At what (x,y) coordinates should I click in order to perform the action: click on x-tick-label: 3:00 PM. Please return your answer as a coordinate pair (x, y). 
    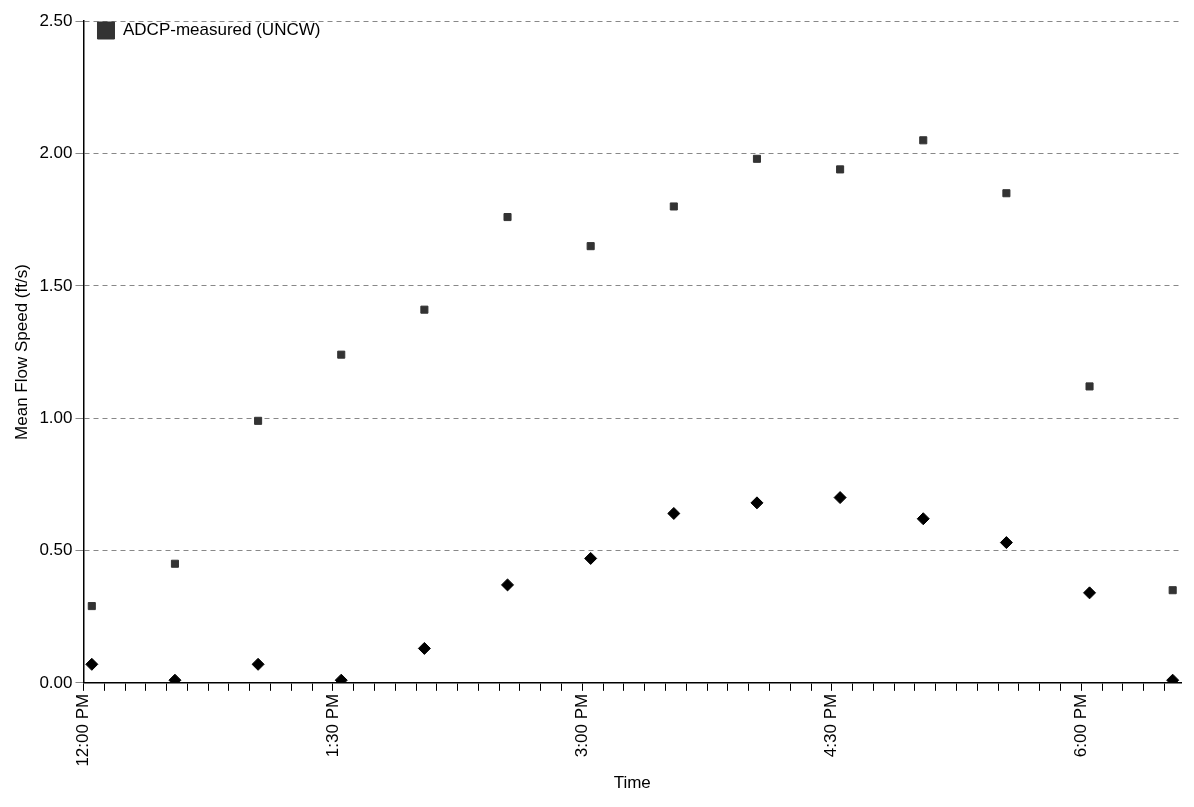
    Looking at the image, I should click on (582, 725).